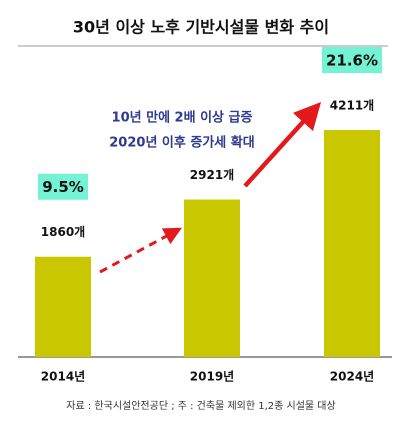 Image resolution: width=403 pixels, height=425 pixels. What do you see at coordinates (352, 106) in the screenshot?
I see `value-label: 4211개` at bounding box center [352, 106].